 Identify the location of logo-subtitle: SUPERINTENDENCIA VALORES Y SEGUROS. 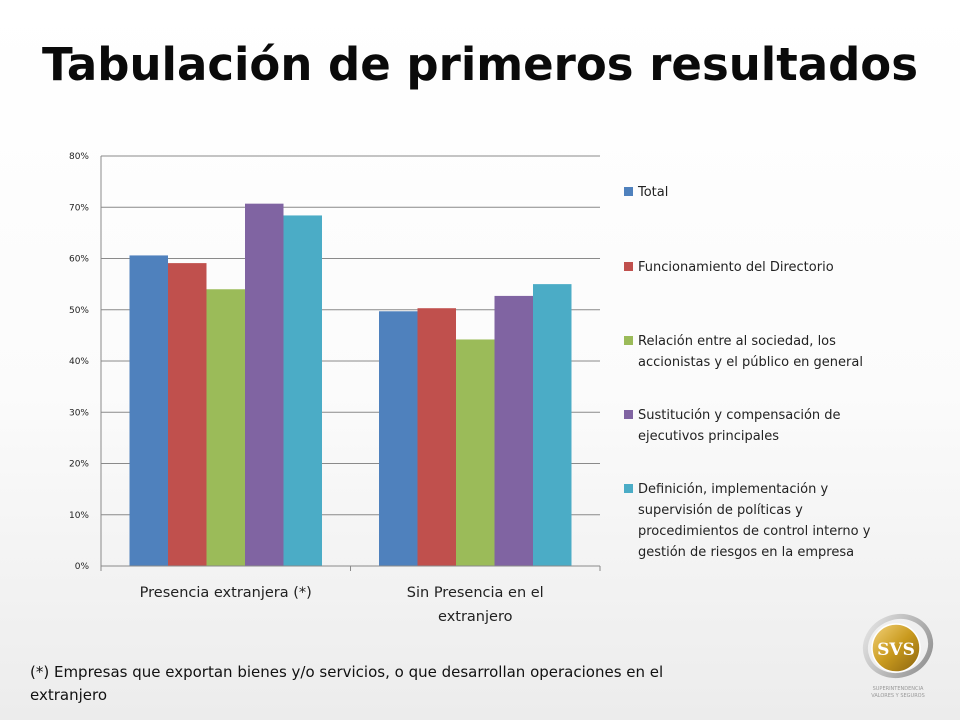
(898, 693).